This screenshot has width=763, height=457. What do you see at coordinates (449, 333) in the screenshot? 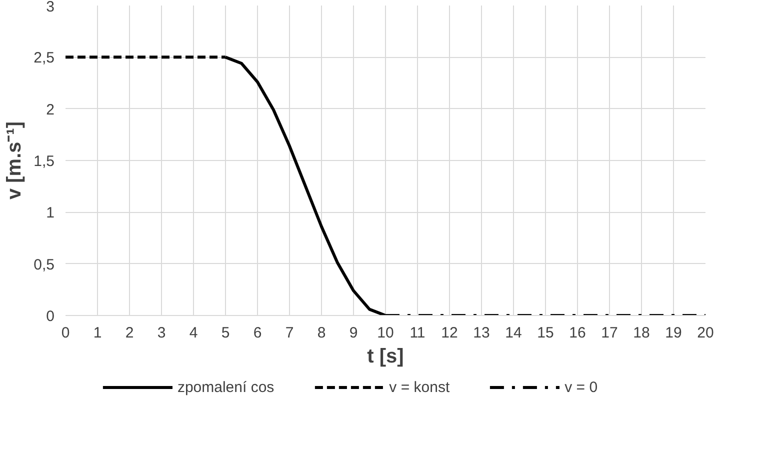
I see `x-tick-label: 12` at bounding box center [449, 333].